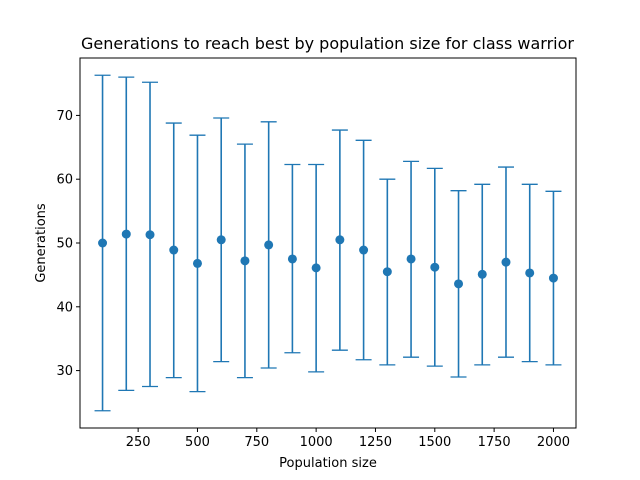  I want to click on x-tick-label: 750, so click(256, 442).